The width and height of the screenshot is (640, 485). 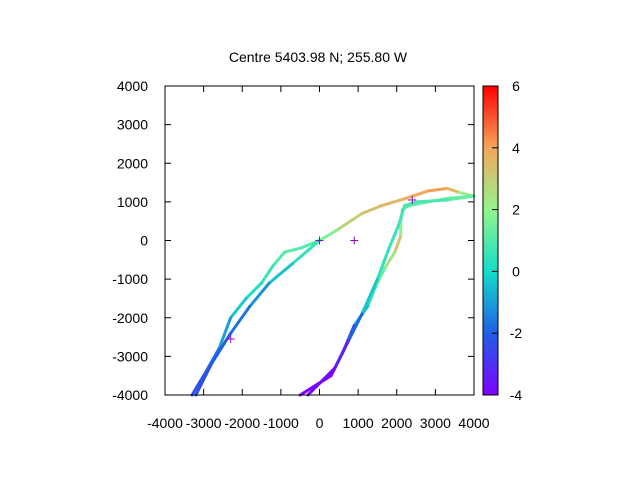 What do you see at coordinates (490, 240) in the screenshot?
I see `colorbar` at bounding box center [490, 240].